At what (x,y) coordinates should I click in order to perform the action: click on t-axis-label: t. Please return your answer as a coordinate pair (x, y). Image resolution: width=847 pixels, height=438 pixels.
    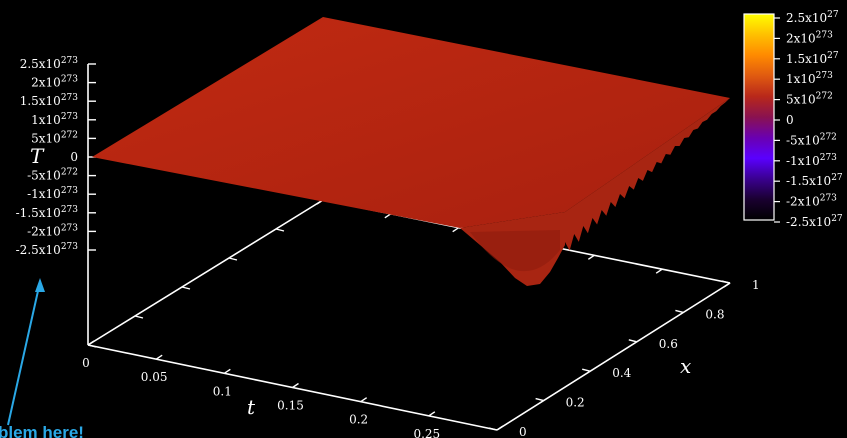
    Looking at the image, I should click on (251, 407).